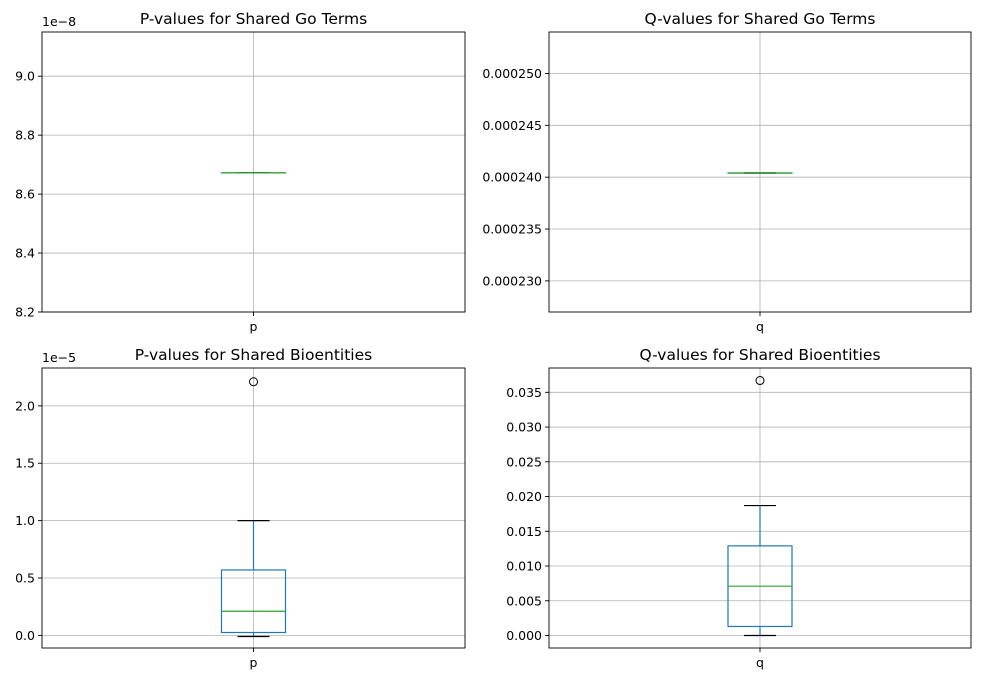  Describe the element at coordinates (524, 496) in the screenshot. I see `y-tick-label: 0.020` at that location.